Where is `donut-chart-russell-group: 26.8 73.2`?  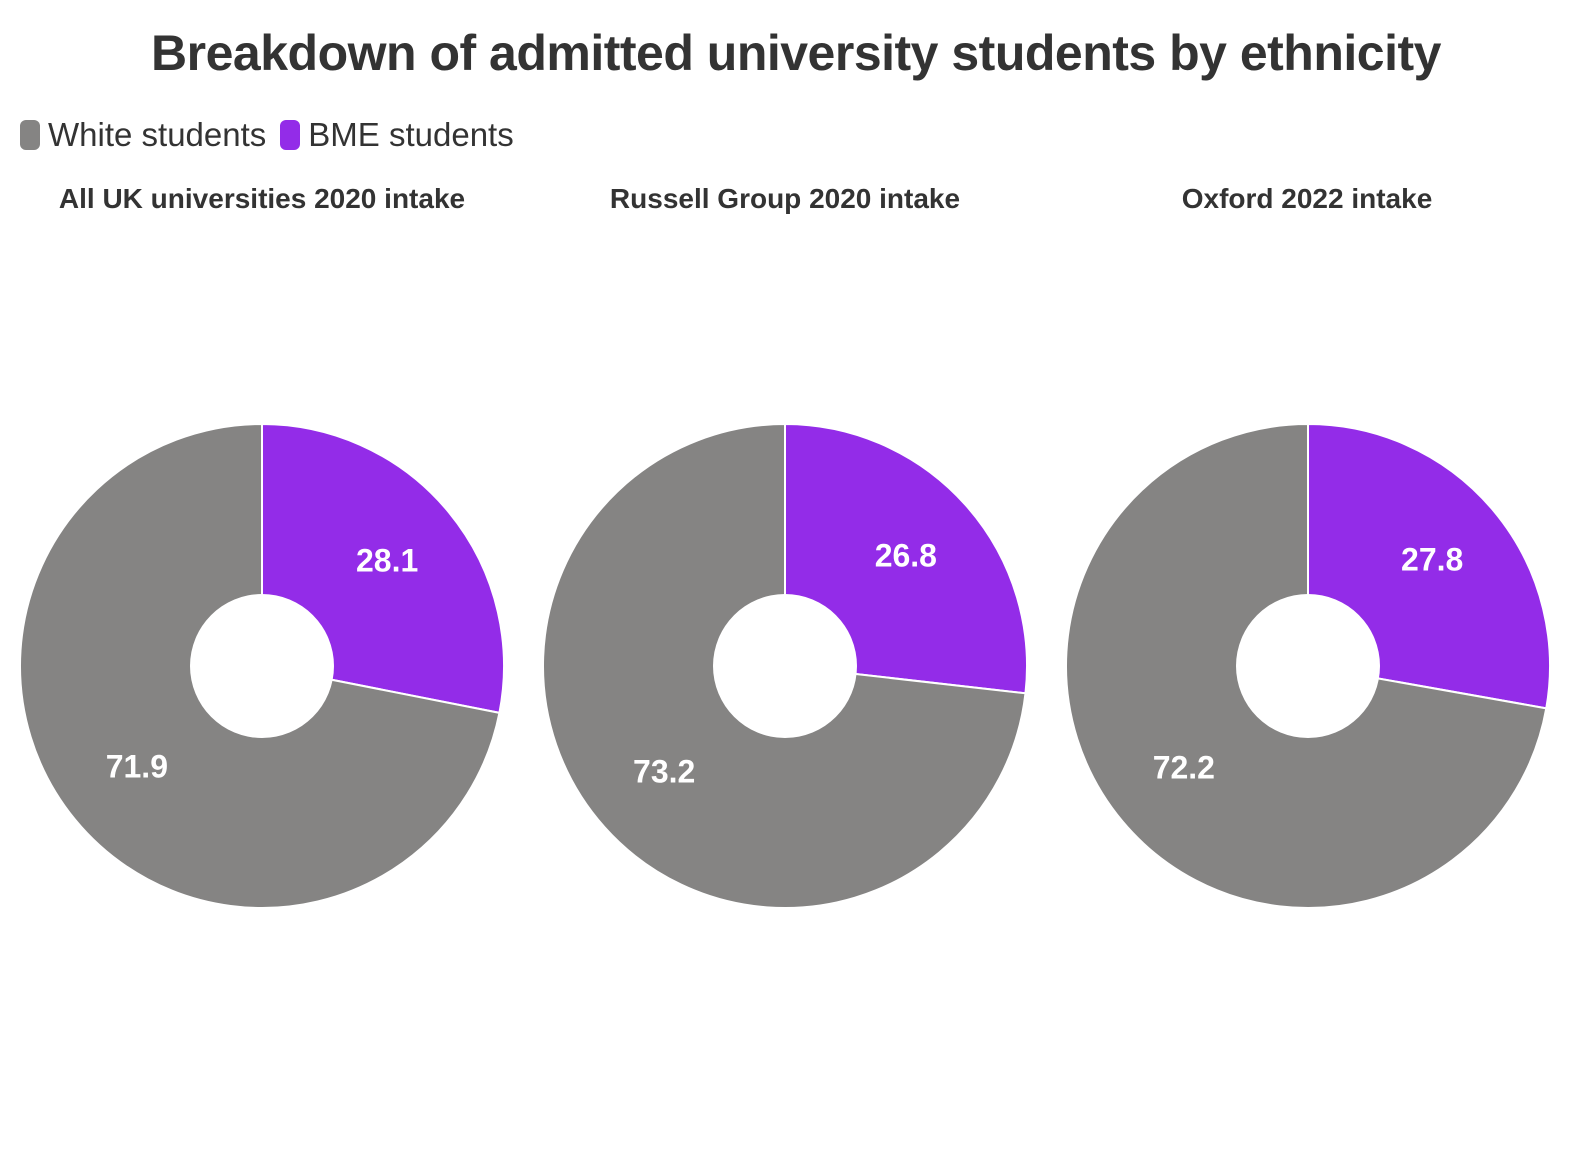
donut-chart-russell-group: 26.8 73.2 is located at coordinates (785, 665).